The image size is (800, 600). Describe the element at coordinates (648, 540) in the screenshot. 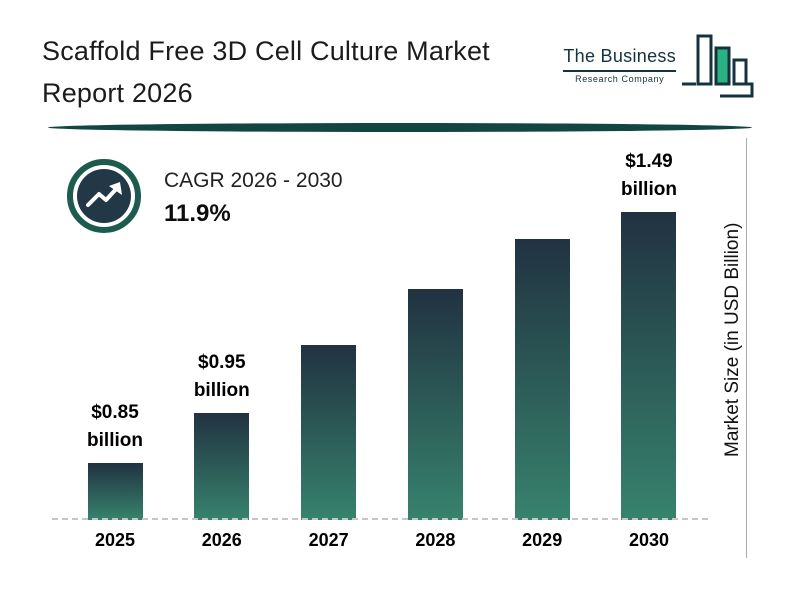

I see `x-axis-label-2030: 2030` at that location.